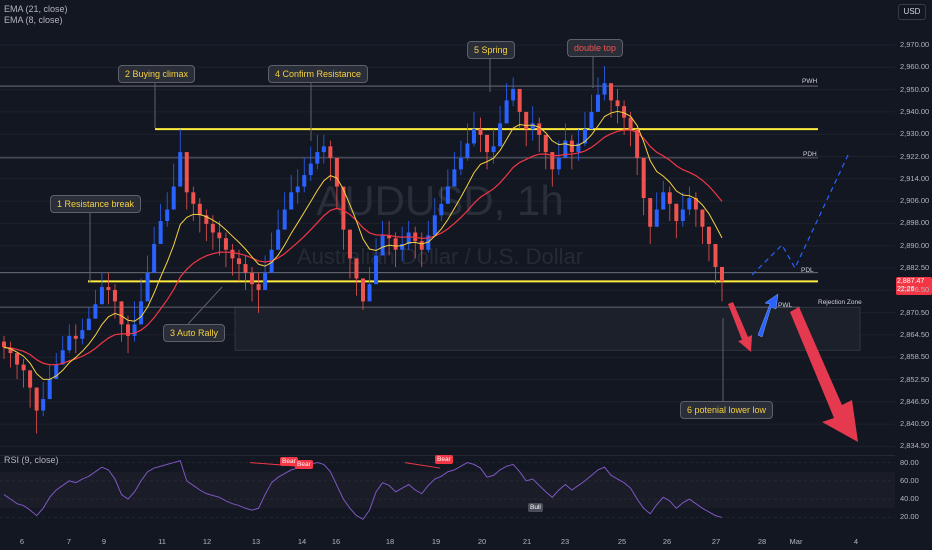 This screenshot has height=550, width=932. Describe the element at coordinates (390, 541) in the screenshot. I see `time-tick-label: 18` at that location.